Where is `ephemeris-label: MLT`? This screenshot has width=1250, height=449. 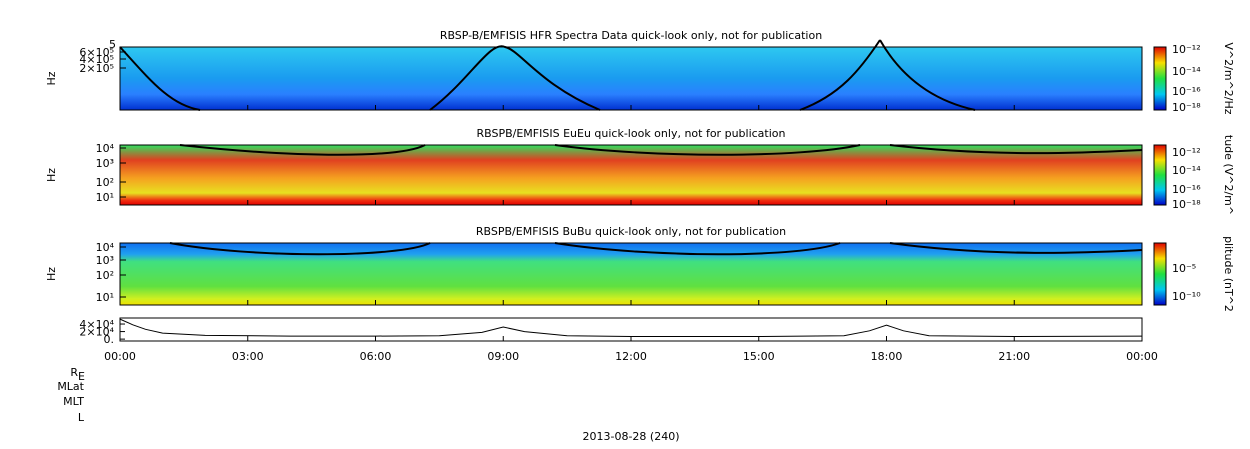 ephemeris-label: MLT is located at coordinates (73, 401).